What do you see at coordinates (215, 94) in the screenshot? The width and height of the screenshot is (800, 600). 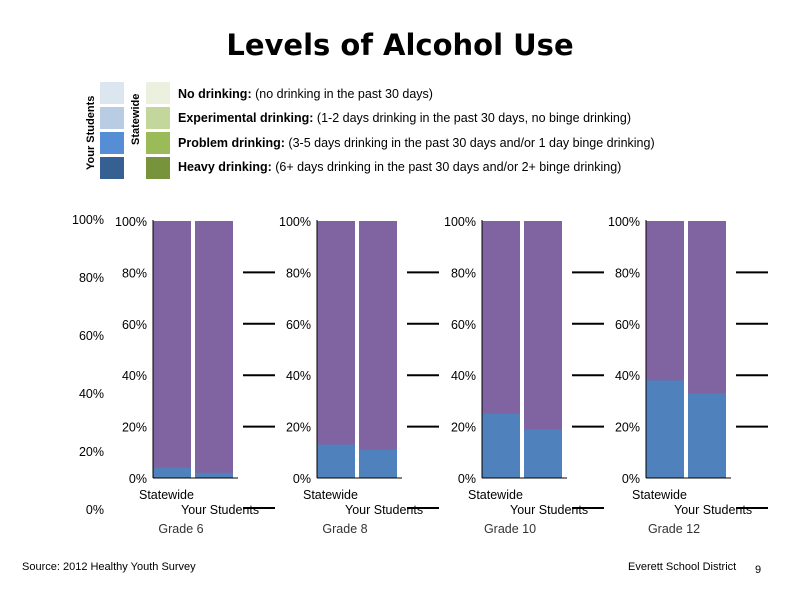 I see `legend-item-name: No drinking:` at bounding box center [215, 94].